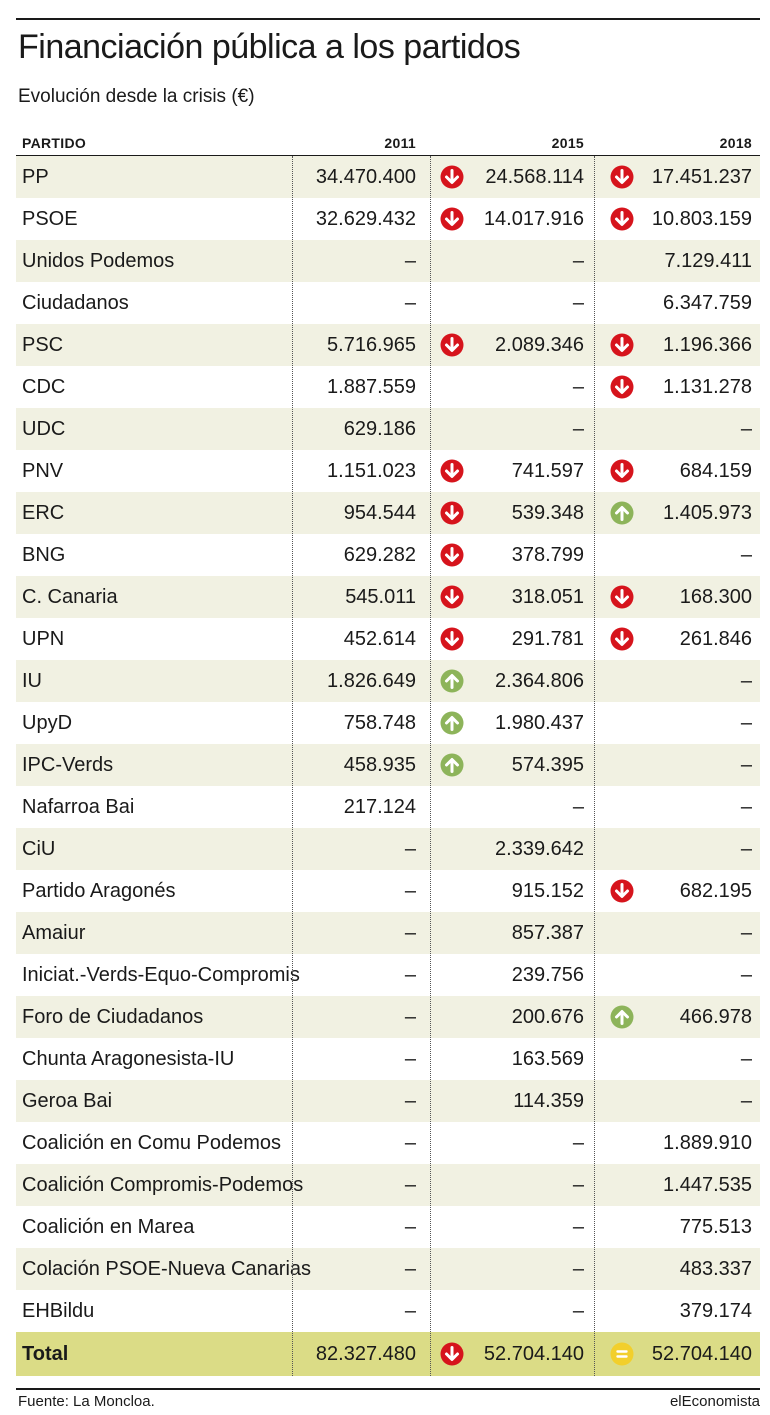  Describe the element at coordinates (388, 639) in the screenshot. I see `table-row: UPN 452.614 291.781 261.846` at that location.